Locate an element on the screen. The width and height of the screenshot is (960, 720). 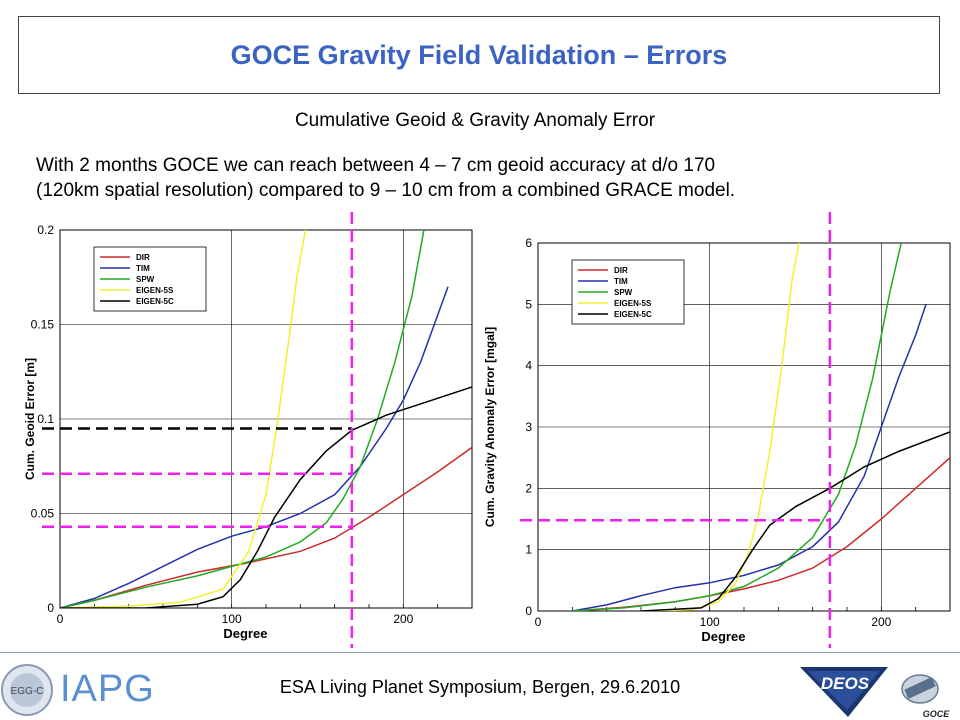
y-tick-label: 5 is located at coordinates (528, 304).